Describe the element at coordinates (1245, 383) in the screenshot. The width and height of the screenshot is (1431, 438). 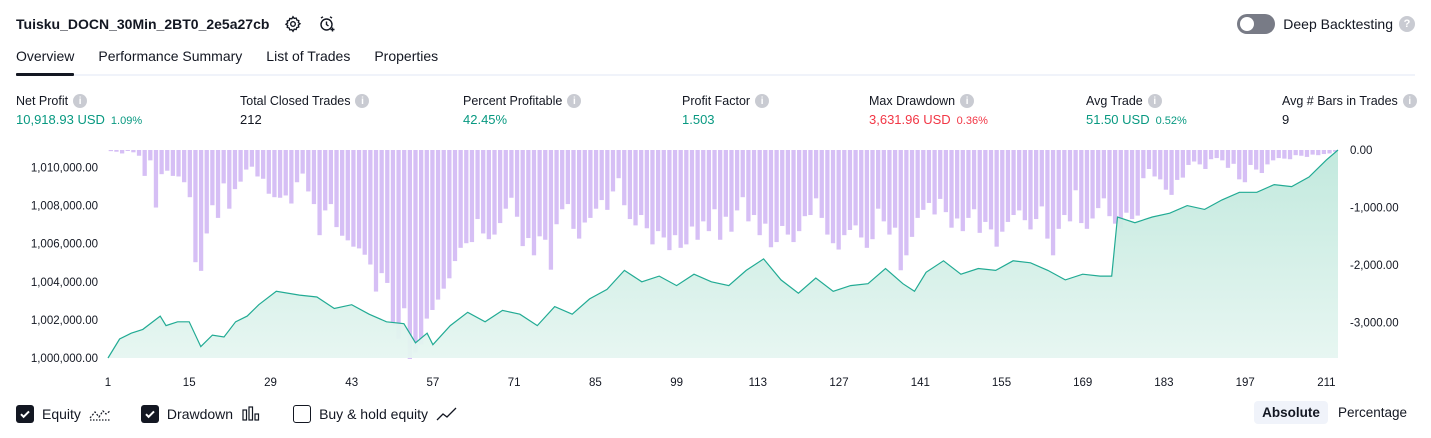
I see `x-axis-tick-label: 197` at that location.